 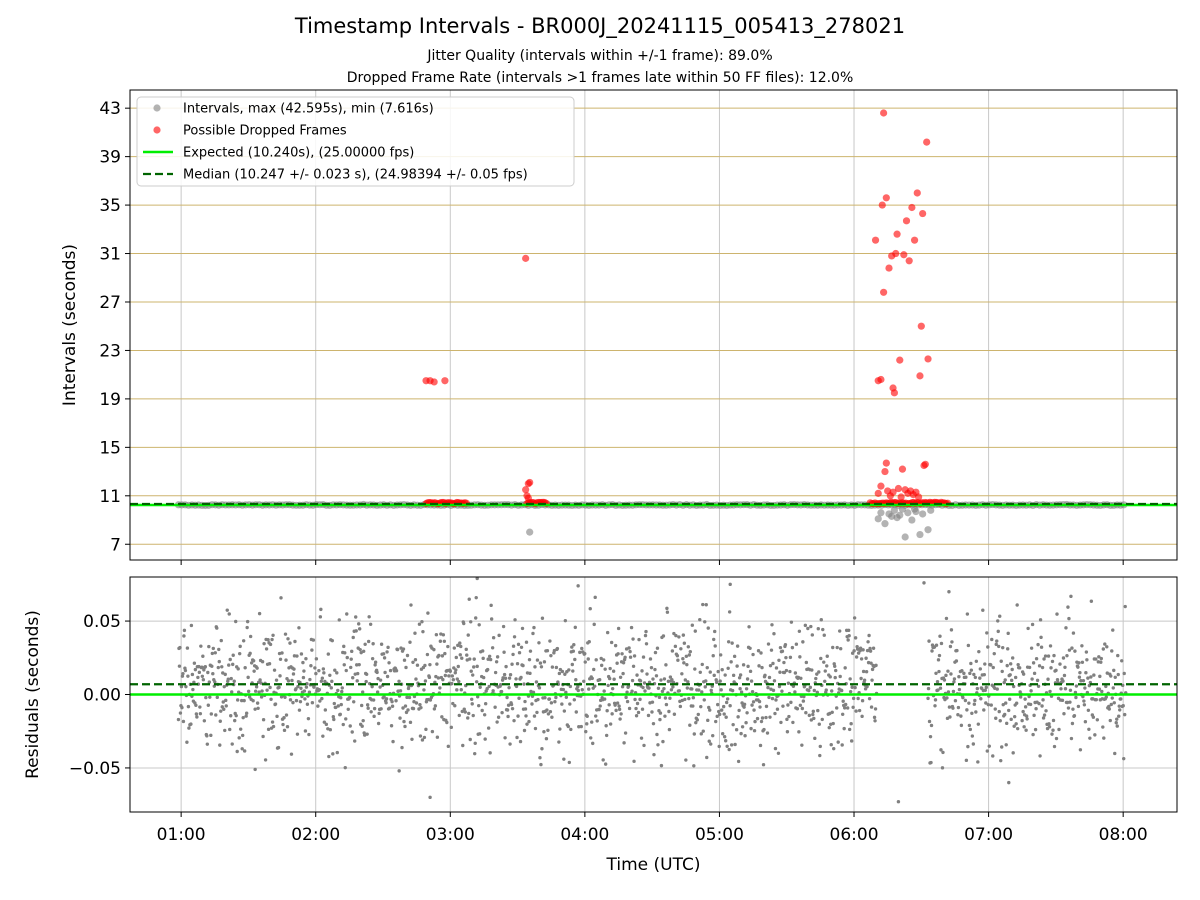 I want to click on x-tick-label: 01:00, so click(x=181, y=835).